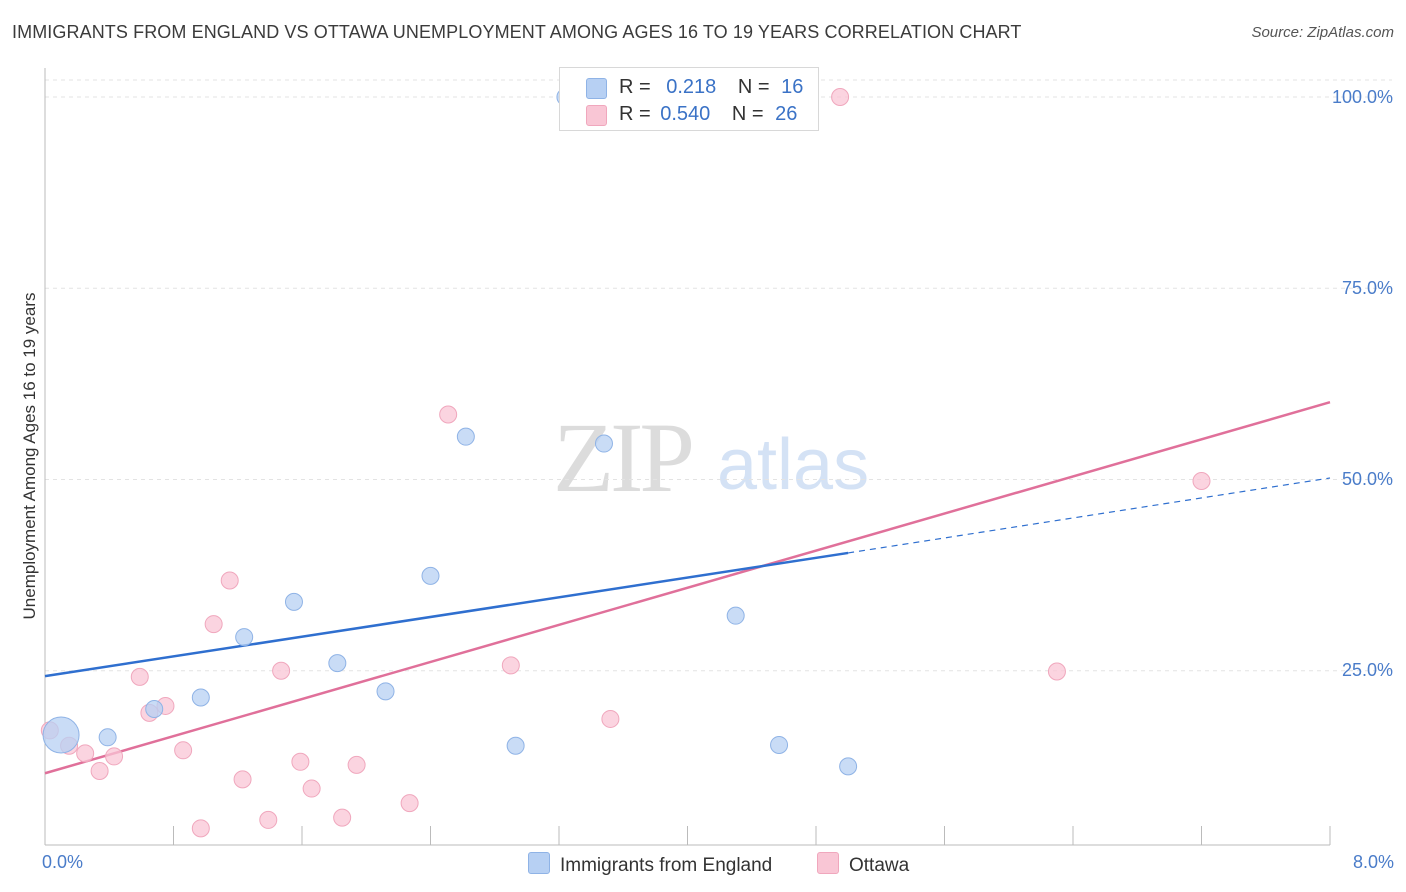 This screenshot has width=1406, height=892. Describe the element at coordinates (1373, 862) in the screenshot. I see `x-tick-max: 8.0%` at that location.